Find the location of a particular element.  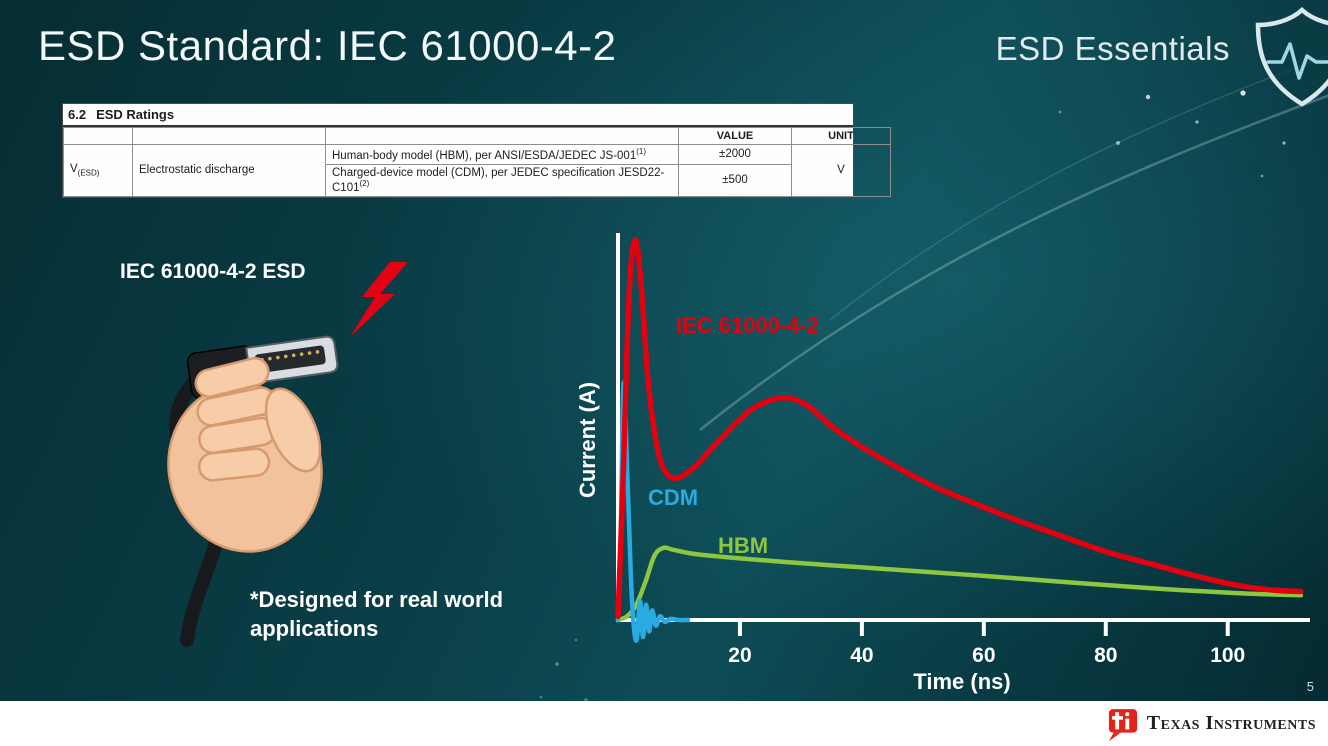

x-axis-label: Time (ns) is located at coordinates (962, 681).